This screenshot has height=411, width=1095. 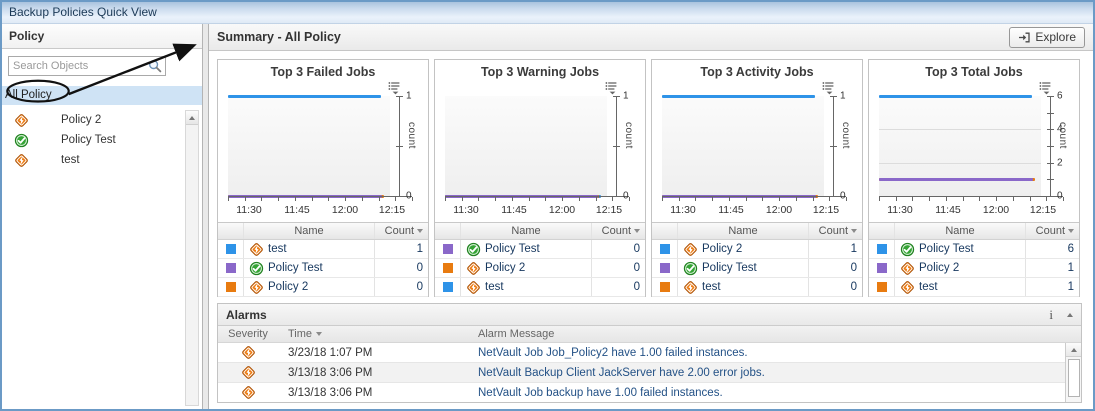 What do you see at coordinates (81, 120) in the screenshot?
I see `tree-item-label: Policy 2` at bounding box center [81, 120].